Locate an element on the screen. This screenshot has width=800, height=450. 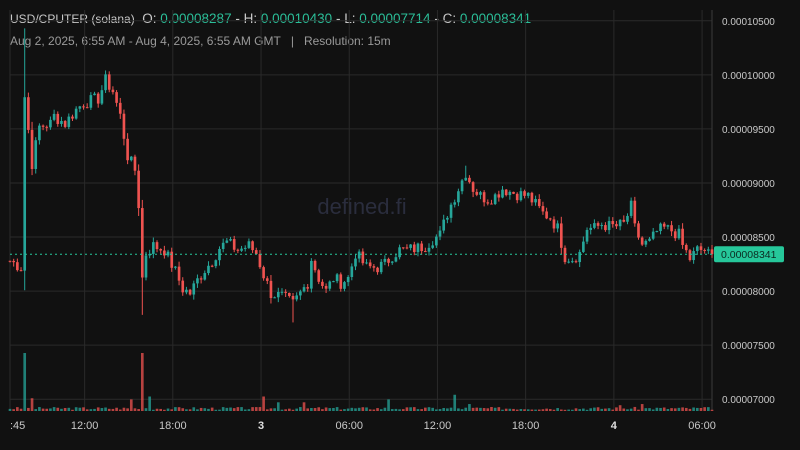
x-tick-label: :45 is located at coordinates (17, 426).